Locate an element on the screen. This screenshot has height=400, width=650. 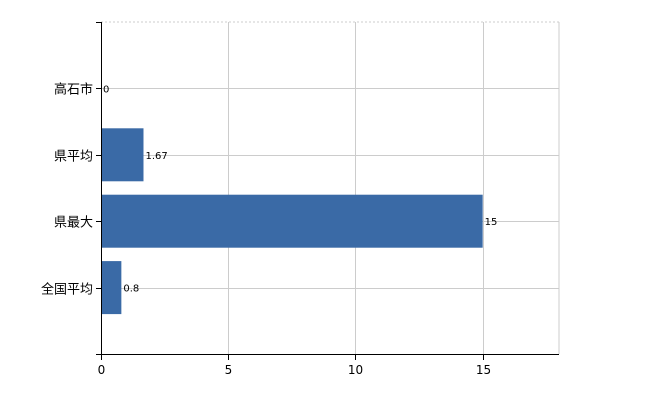
category-label: 全国平均 is located at coordinates (67, 290).